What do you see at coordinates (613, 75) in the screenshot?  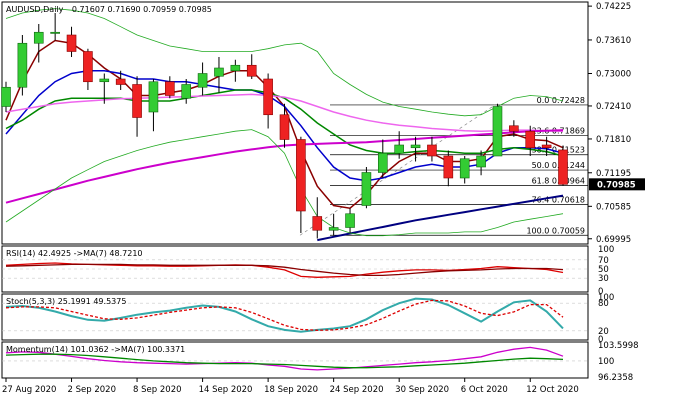 I see `price-tick-label: 0.73000` at bounding box center [613, 75].